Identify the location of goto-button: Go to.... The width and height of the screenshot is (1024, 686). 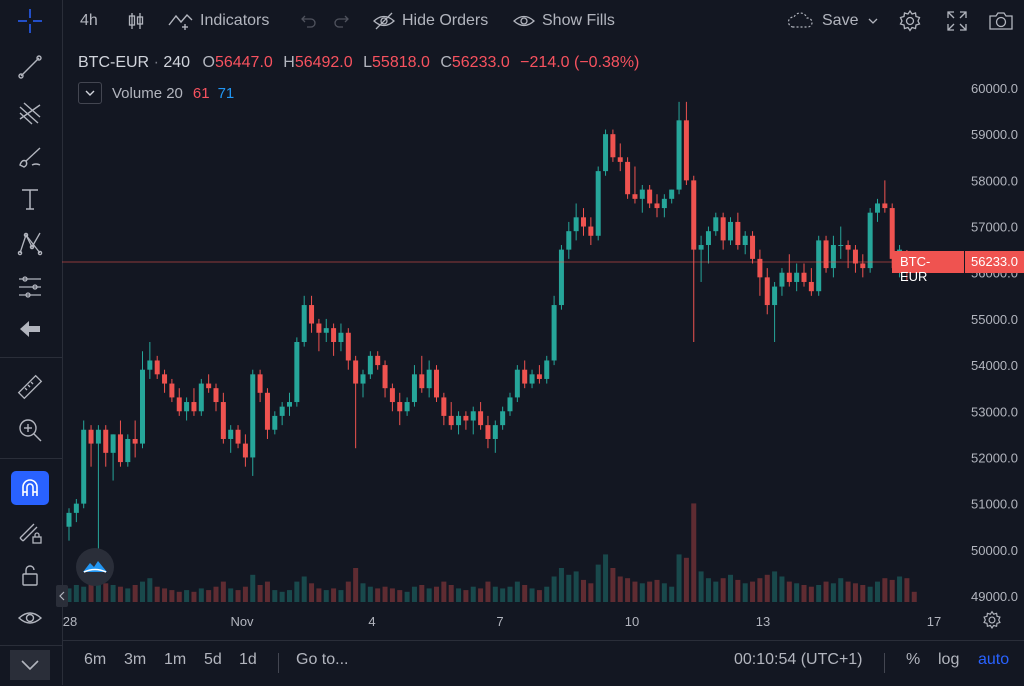
(322, 659).